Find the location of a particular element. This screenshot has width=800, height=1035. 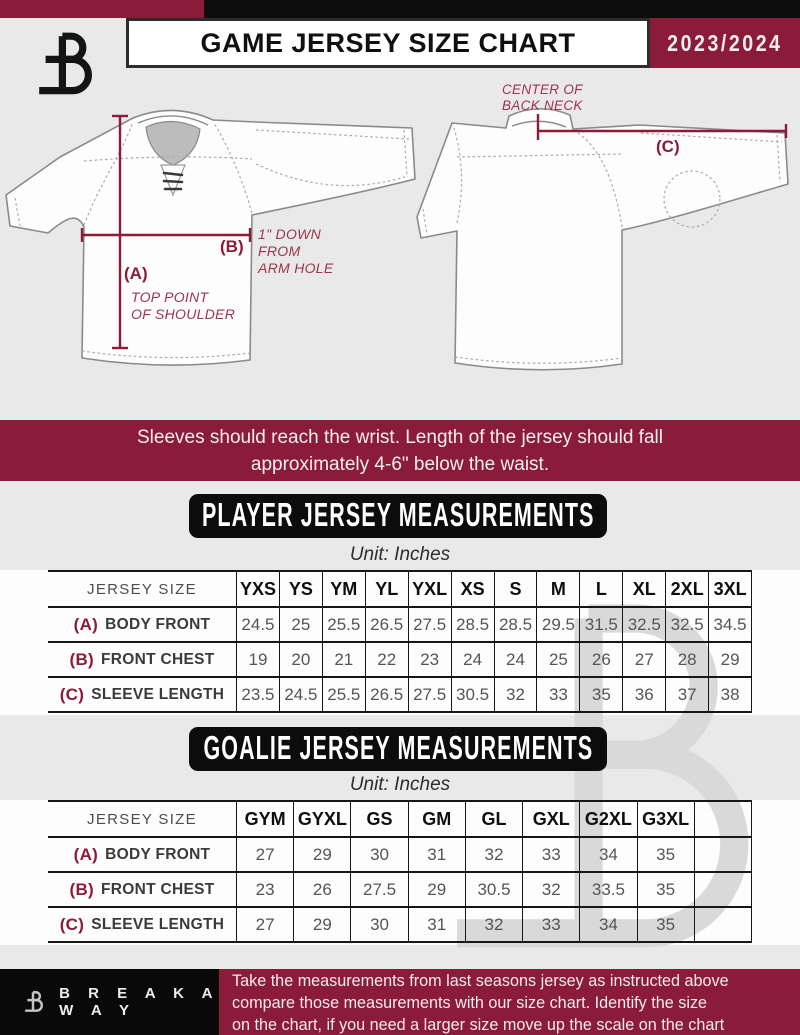

value-cell: 22 is located at coordinates (386, 659).